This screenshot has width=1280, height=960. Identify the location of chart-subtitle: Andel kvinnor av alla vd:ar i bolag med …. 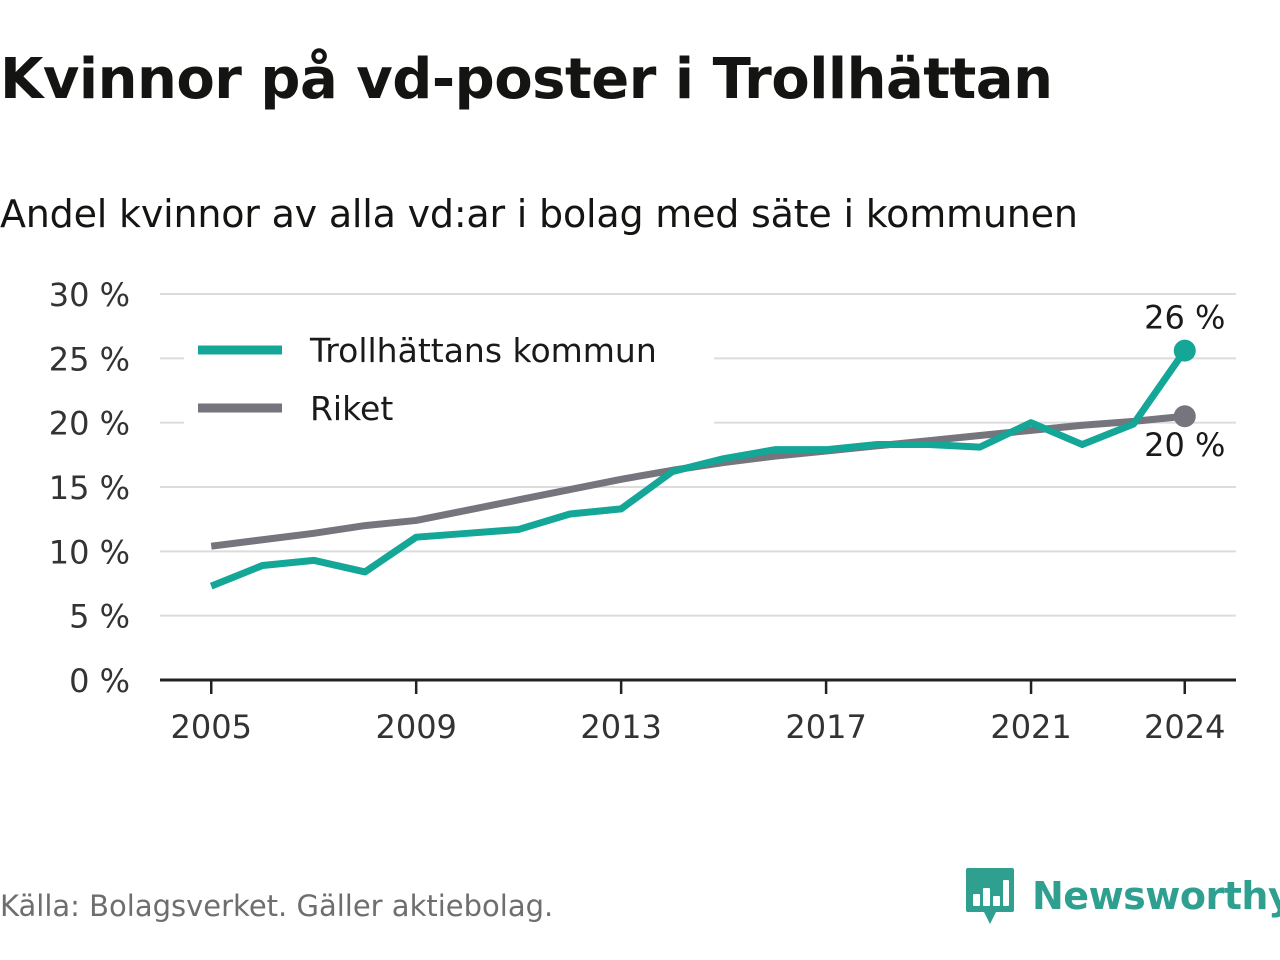
(539, 214).